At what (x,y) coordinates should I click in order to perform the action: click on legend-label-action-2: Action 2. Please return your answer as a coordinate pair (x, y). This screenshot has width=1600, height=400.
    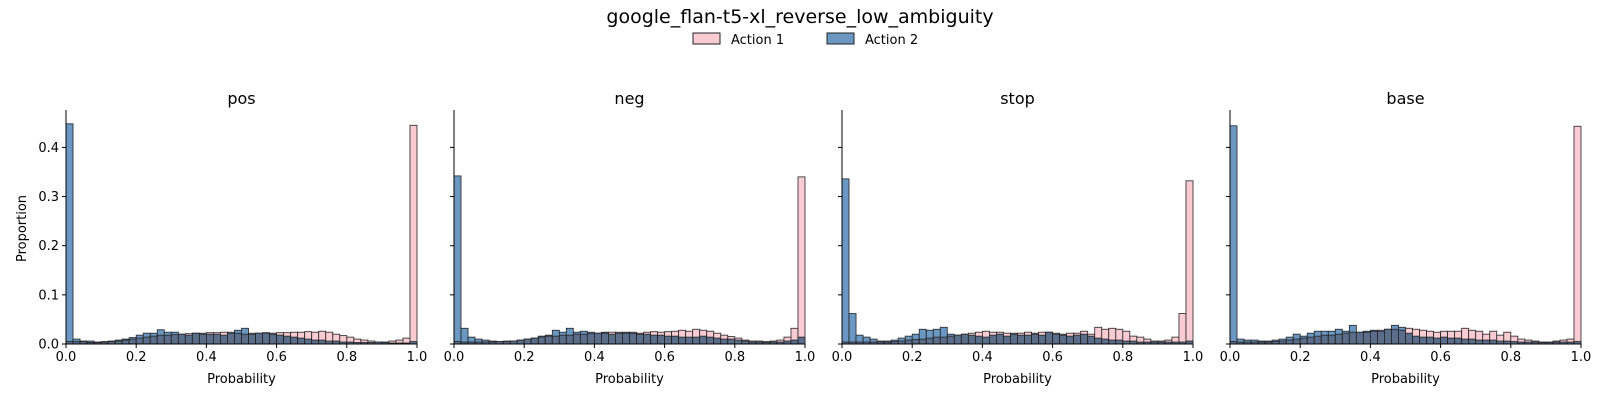
    Looking at the image, I should click on (891, 40).